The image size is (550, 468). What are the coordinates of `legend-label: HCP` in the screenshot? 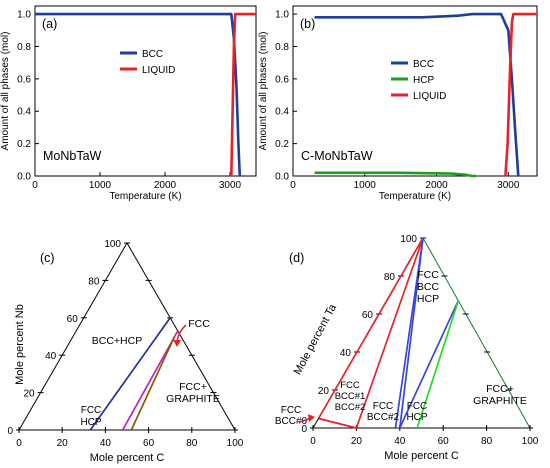 It's located at (423, 80).